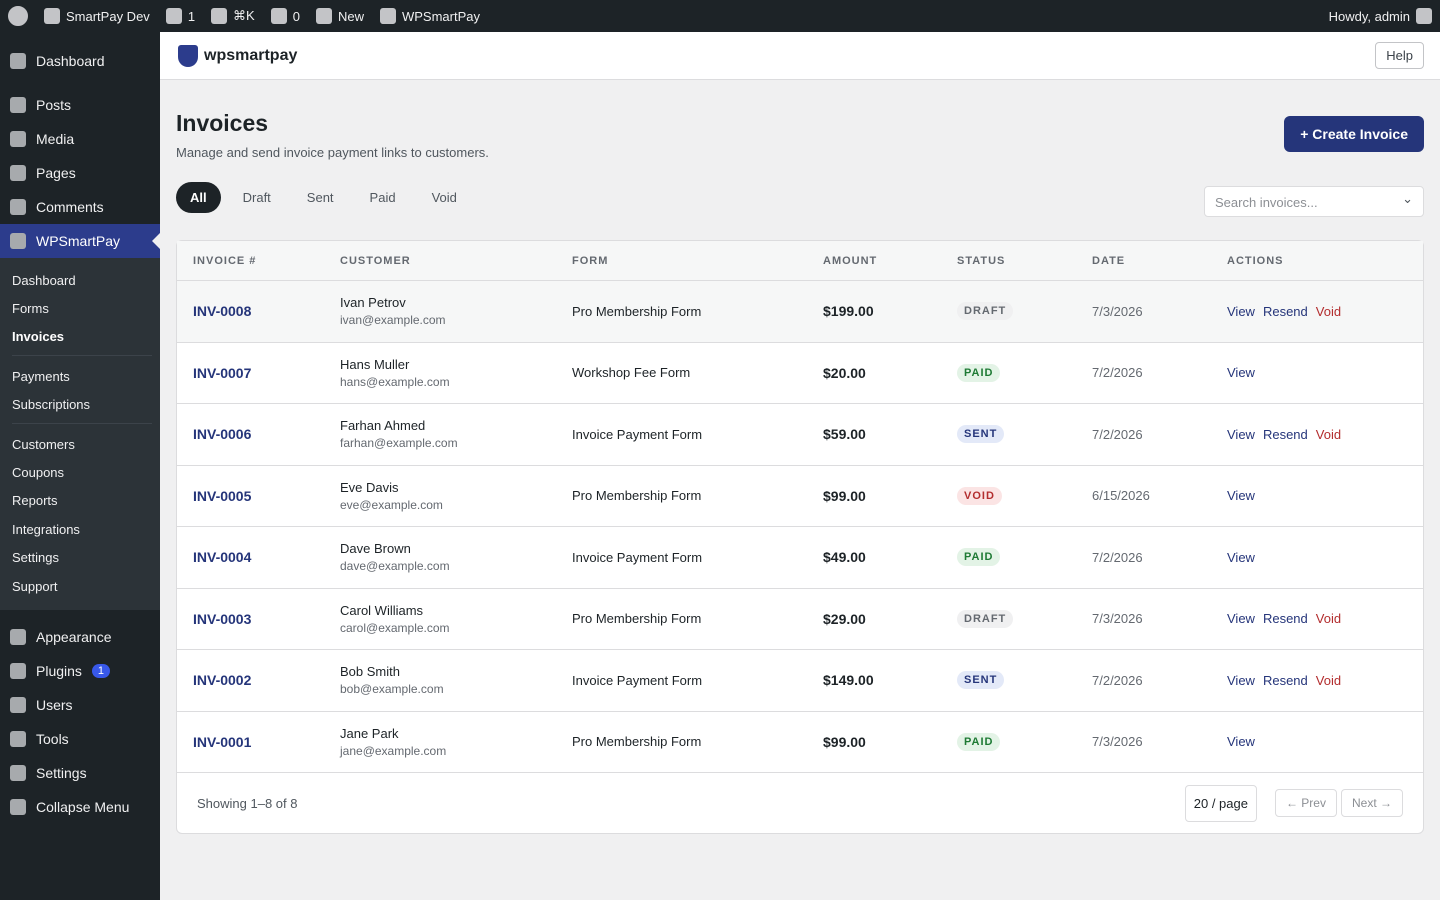 The image size is (1440, 900). Describe the element at coordinates (80, 739) in the screenshot. I see `menu-item: Tools` at that location.